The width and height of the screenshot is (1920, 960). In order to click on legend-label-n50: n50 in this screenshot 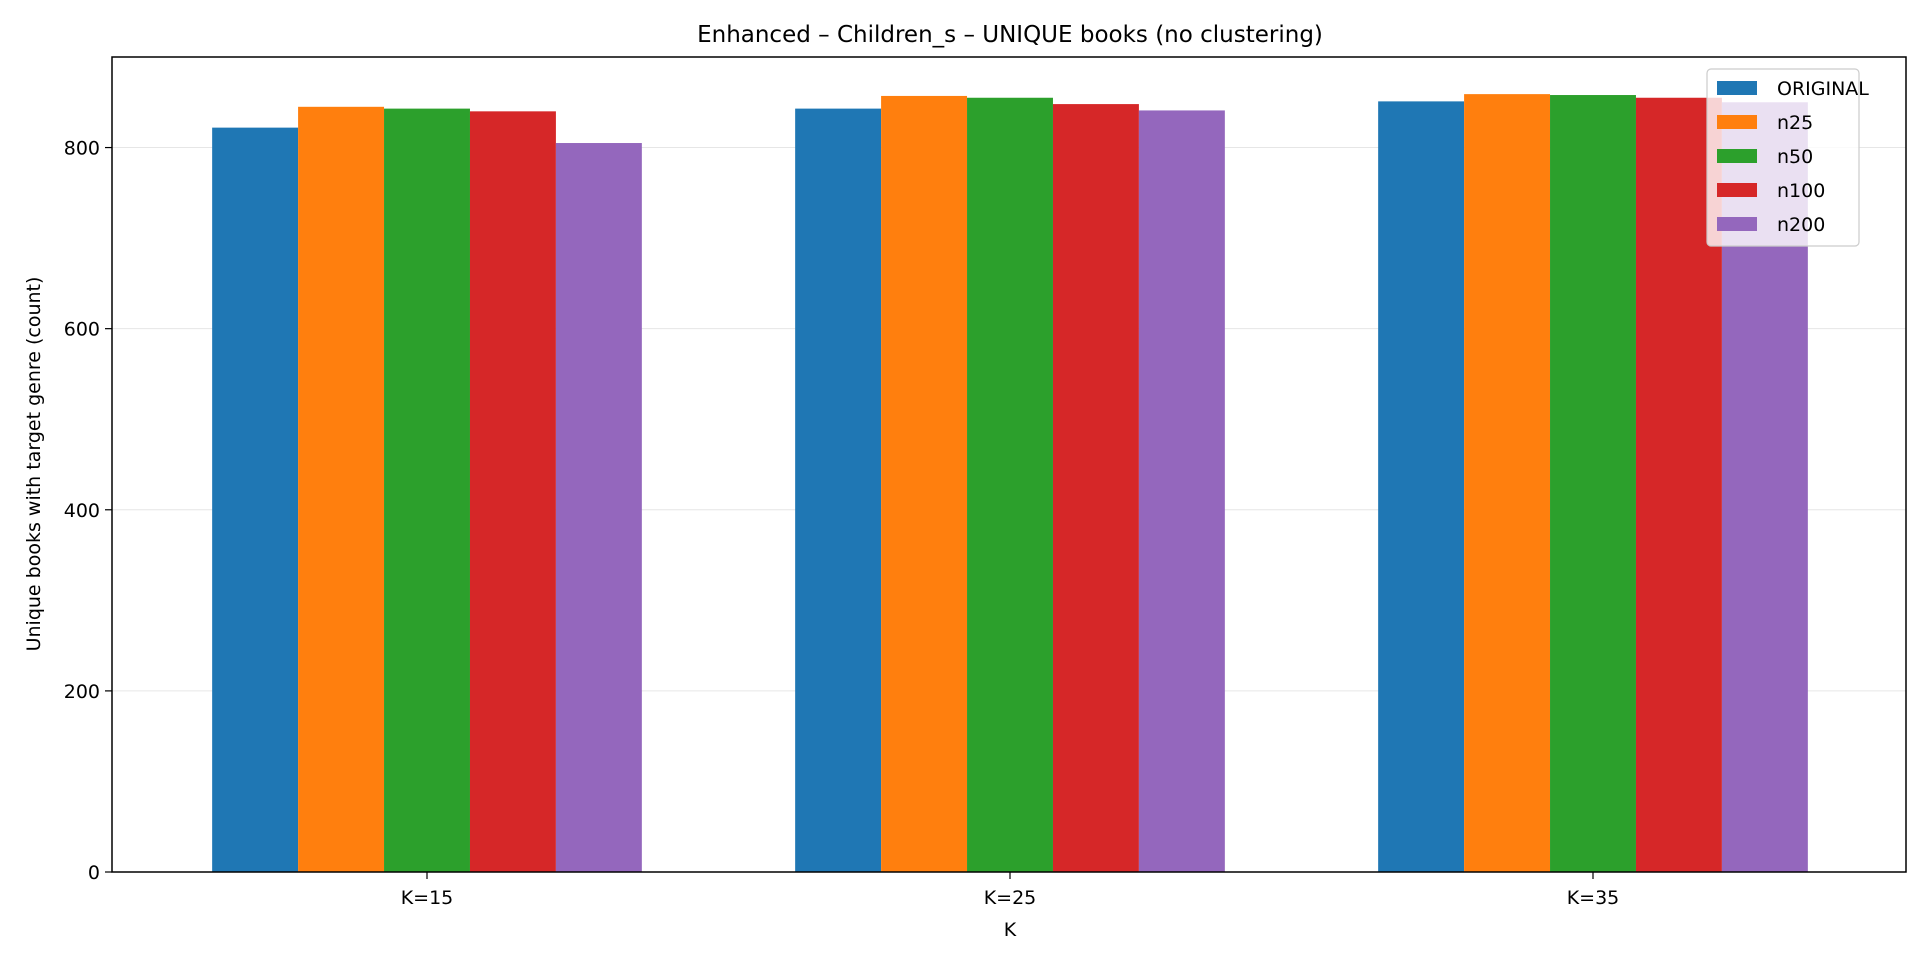, I will do `click(1795, 157)`.